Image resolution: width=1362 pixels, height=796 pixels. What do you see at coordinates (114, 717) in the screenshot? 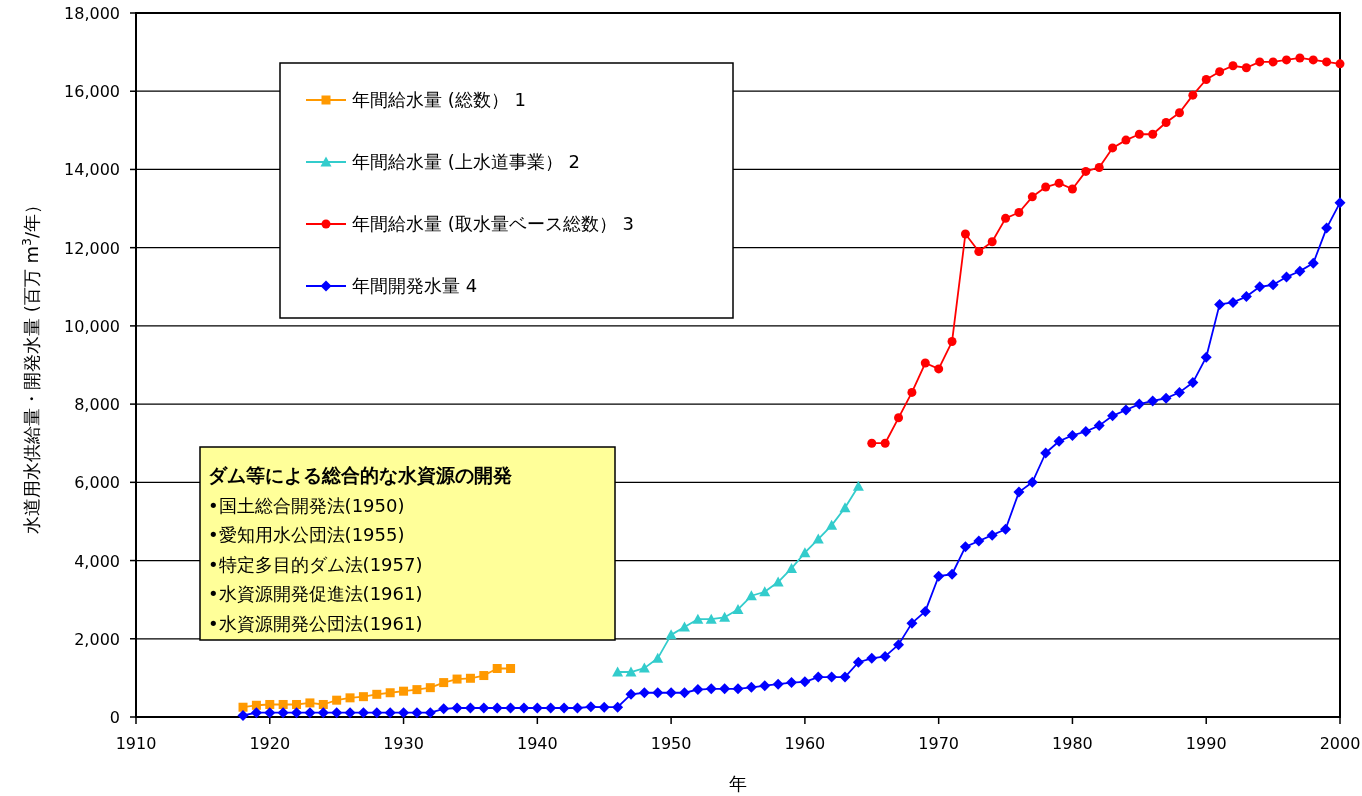
I see `y-tick-label: 0` at bounding box center [114, 717].